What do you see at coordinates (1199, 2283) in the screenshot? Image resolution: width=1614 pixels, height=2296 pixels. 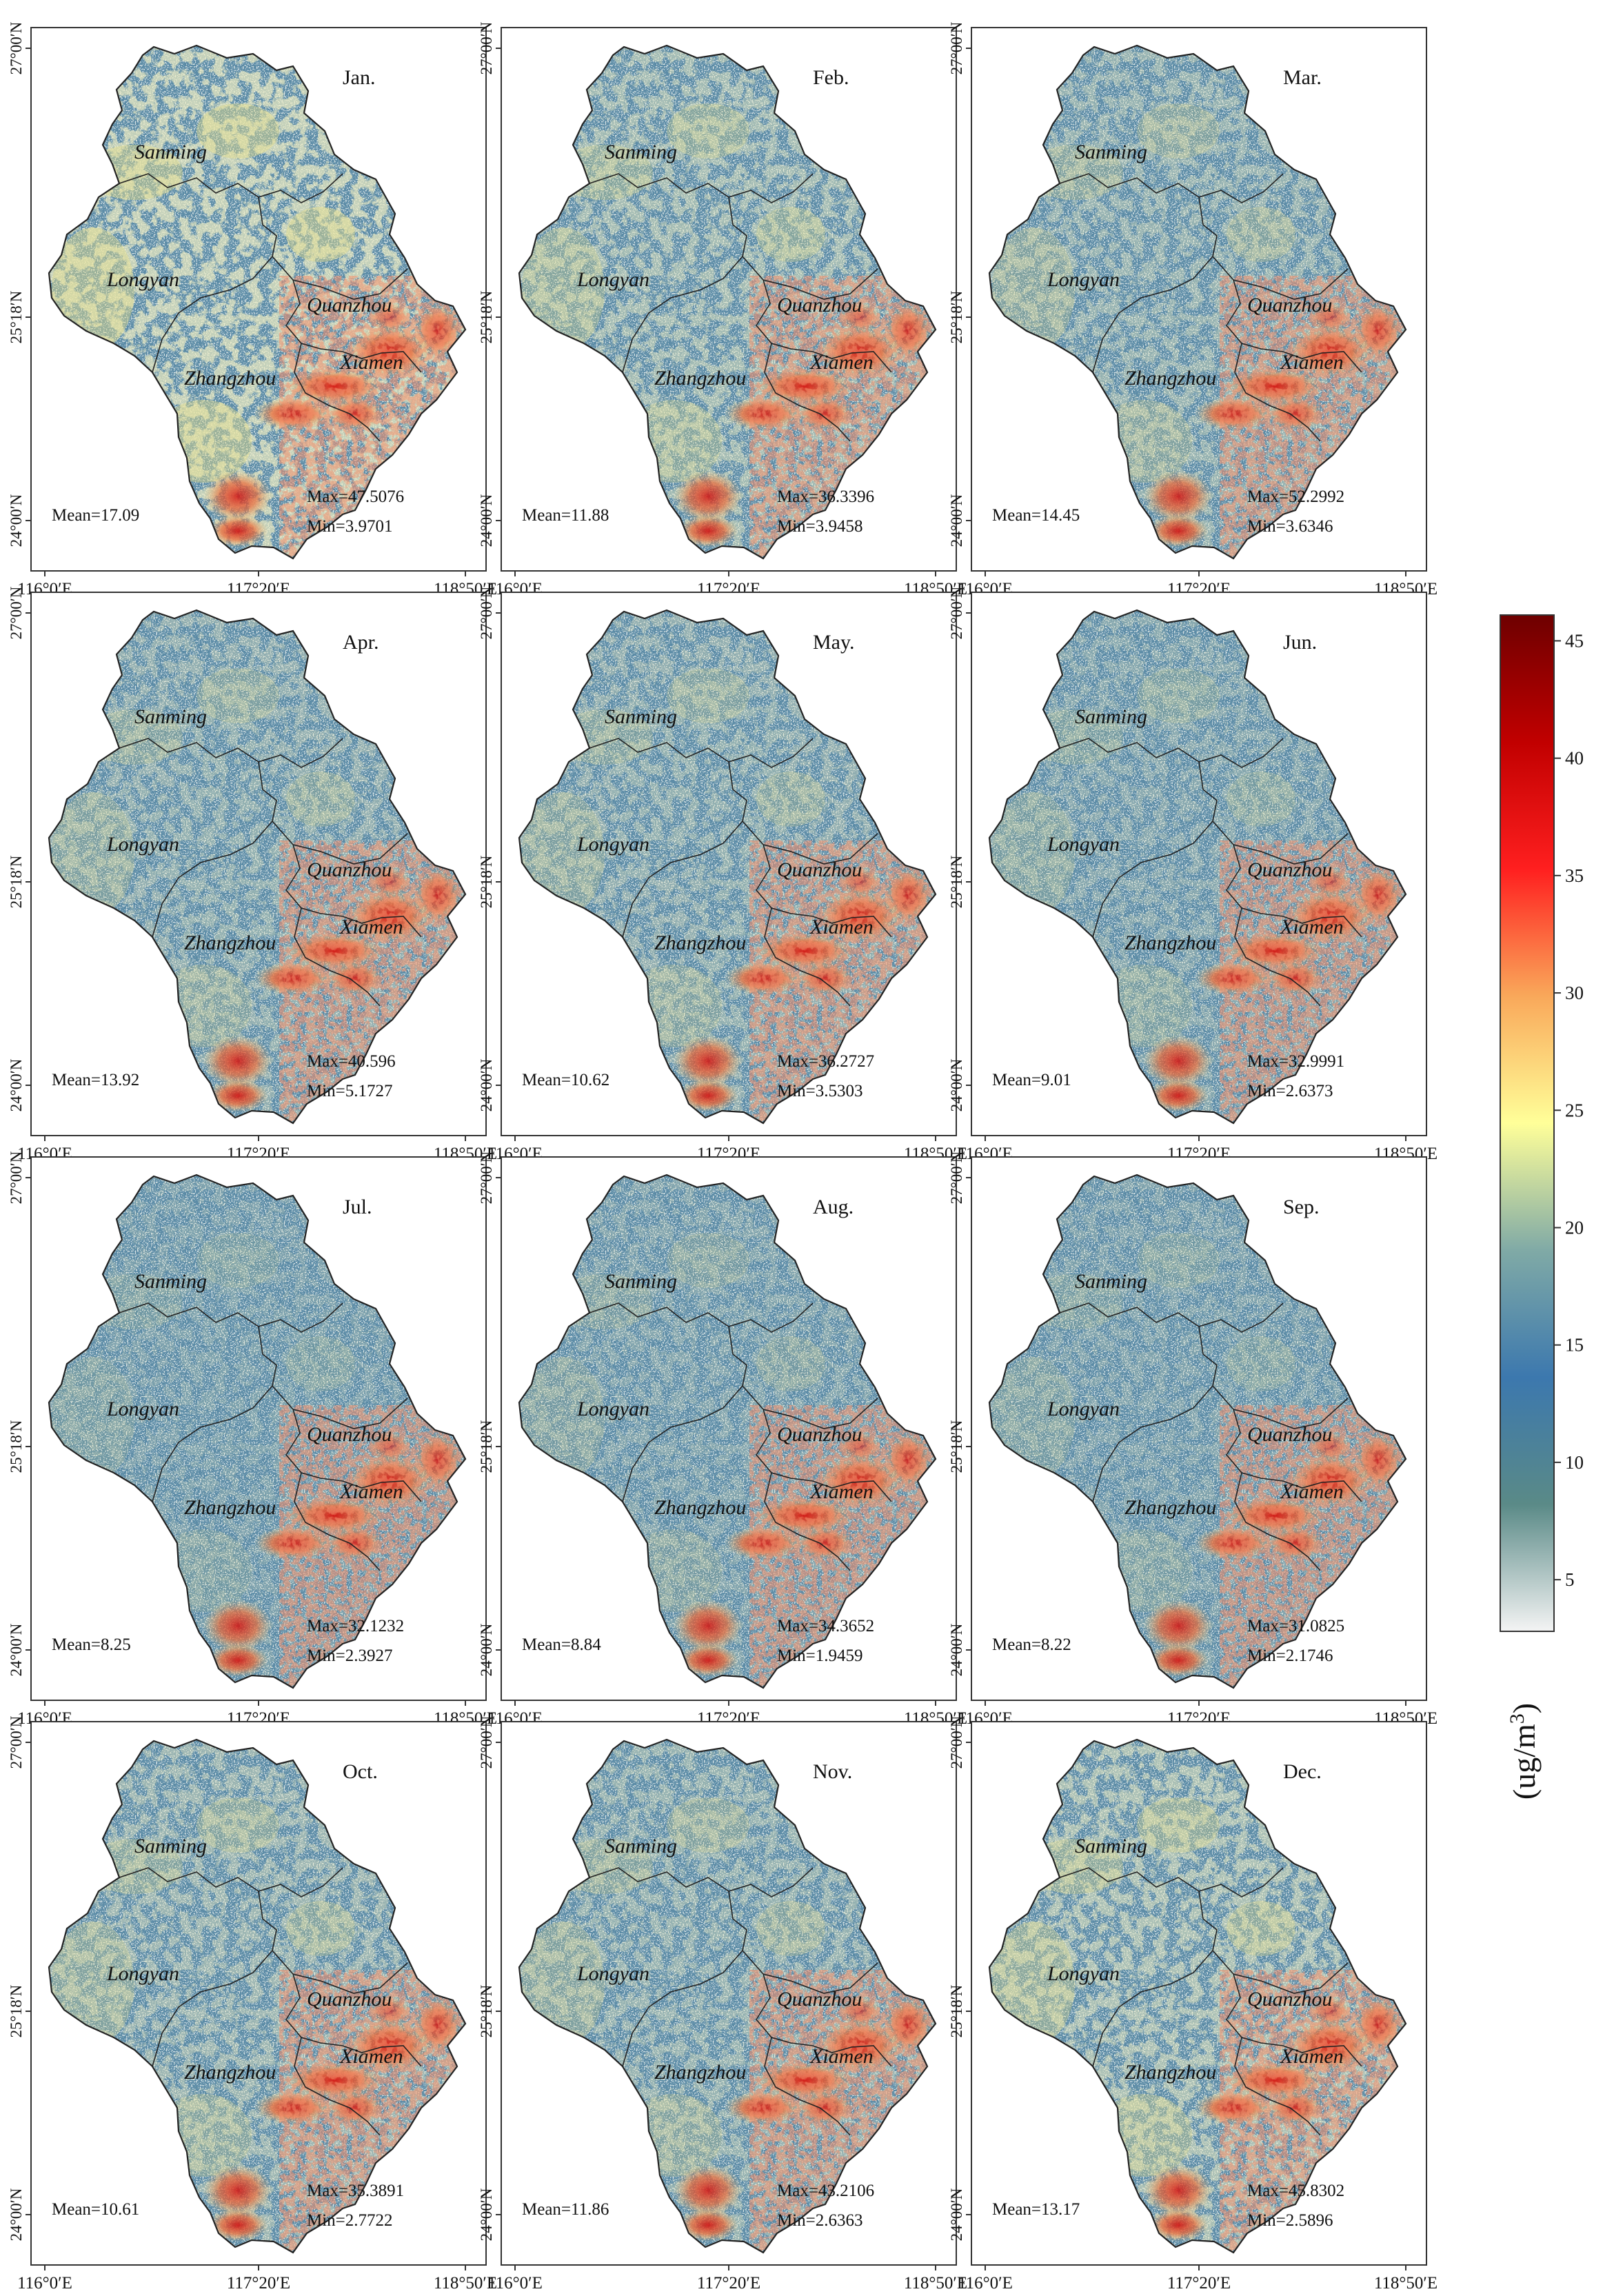 I see `x-tick-label: 117°20′E` at bounding box center [1199, 2283].